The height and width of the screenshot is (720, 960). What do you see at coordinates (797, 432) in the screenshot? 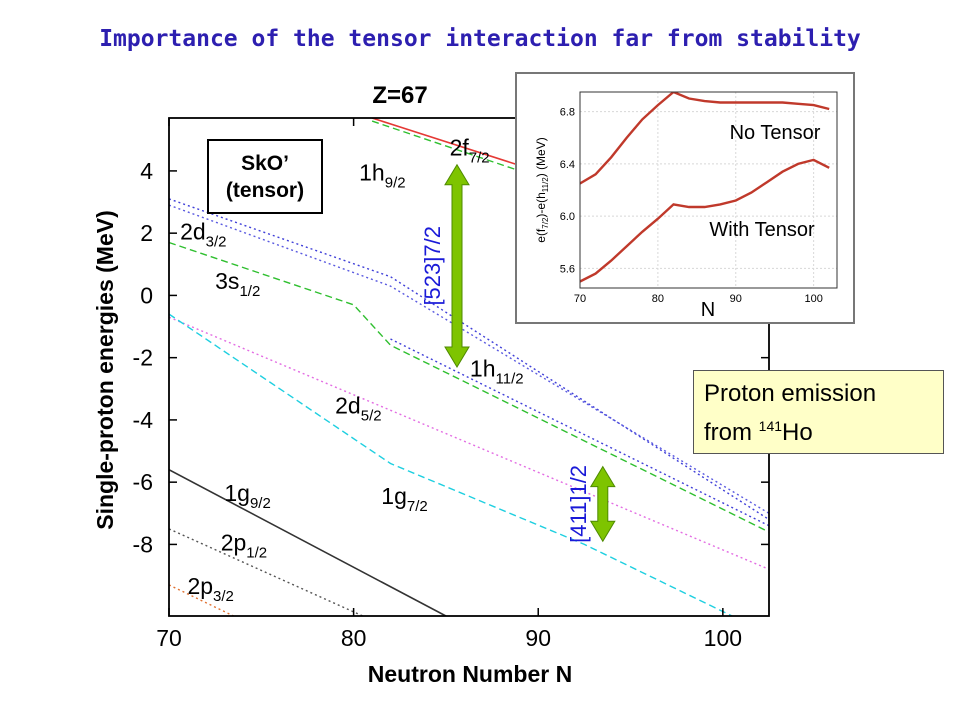
I see `isotope-element: Ho` at bounding box center [797, 432].